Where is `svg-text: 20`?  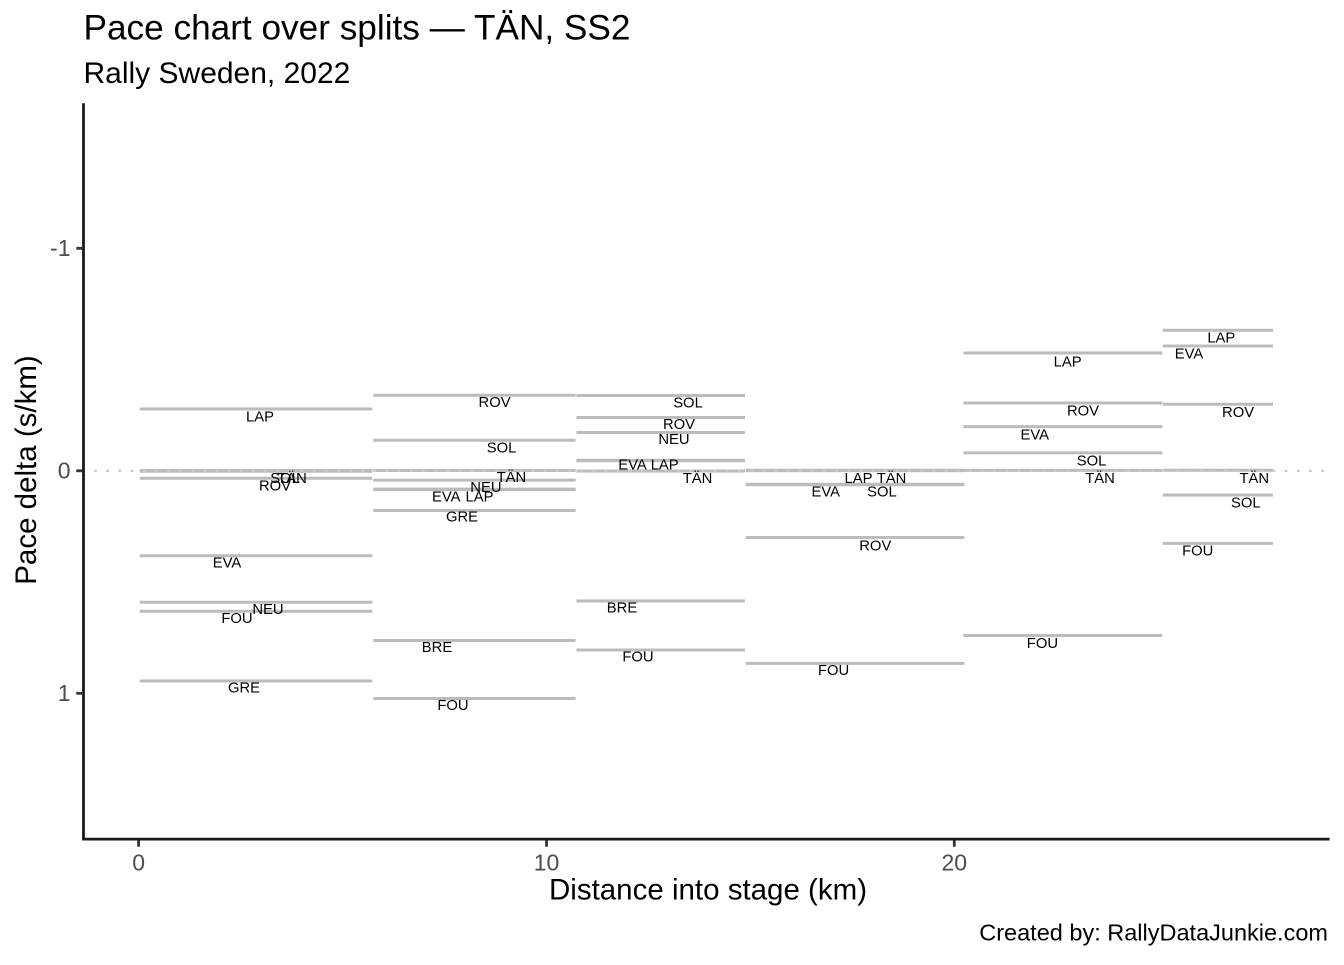
svg-text: 20 is located at coordinates (955, 863).